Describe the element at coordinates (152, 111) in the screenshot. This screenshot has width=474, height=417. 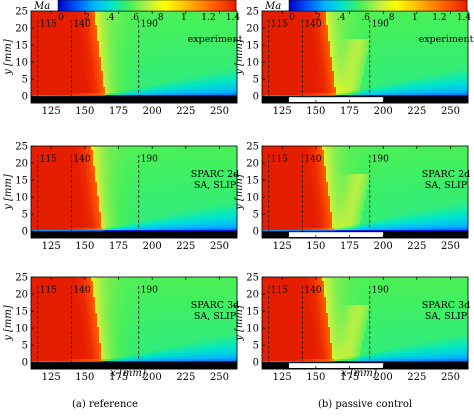
I see `x-tick-label: 200` at that location.